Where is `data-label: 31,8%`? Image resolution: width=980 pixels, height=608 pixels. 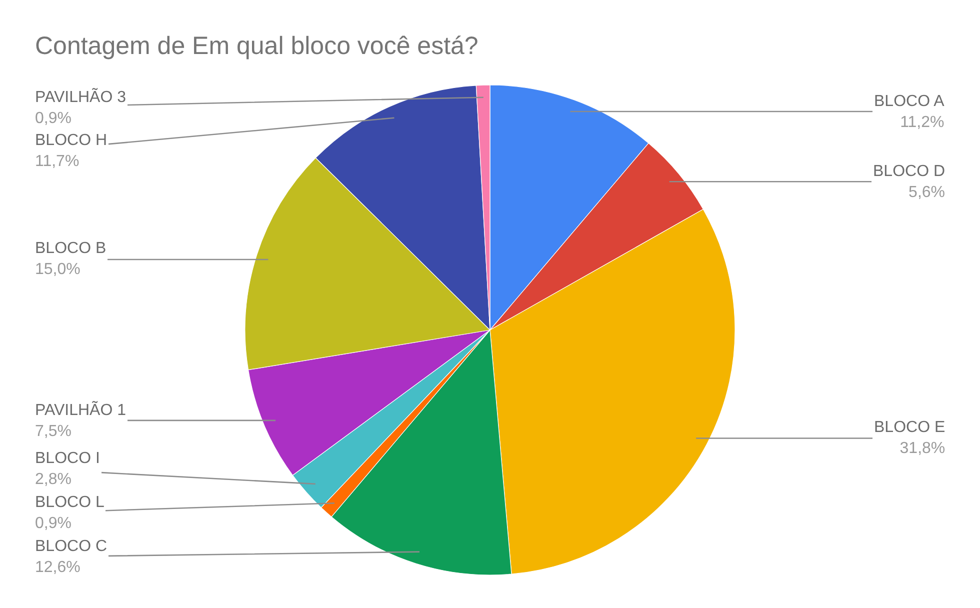 data-label: 31,8% is located at coordinates (923, 448).